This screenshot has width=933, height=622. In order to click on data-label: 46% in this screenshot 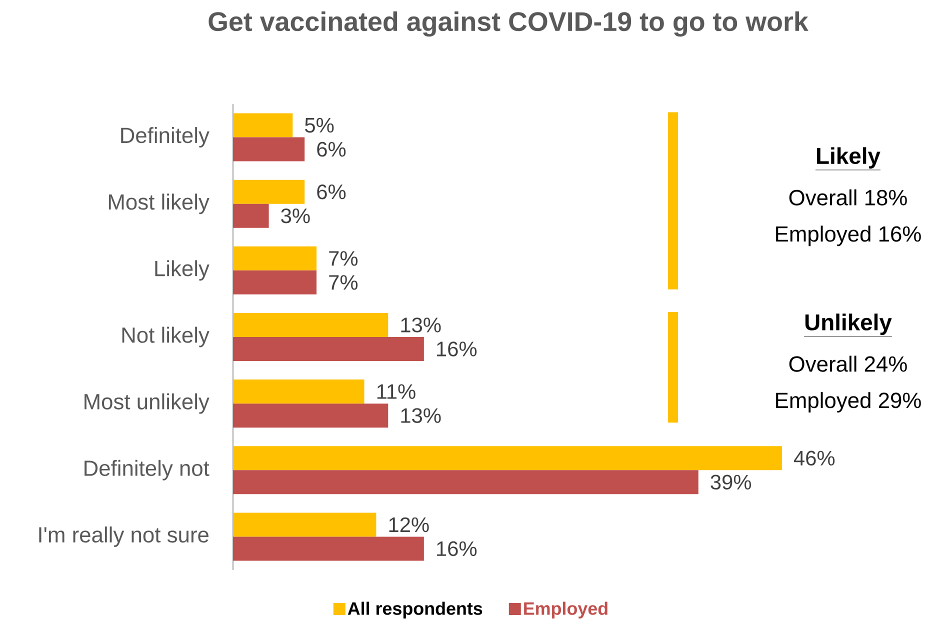, I will do `click(814, 458)`.